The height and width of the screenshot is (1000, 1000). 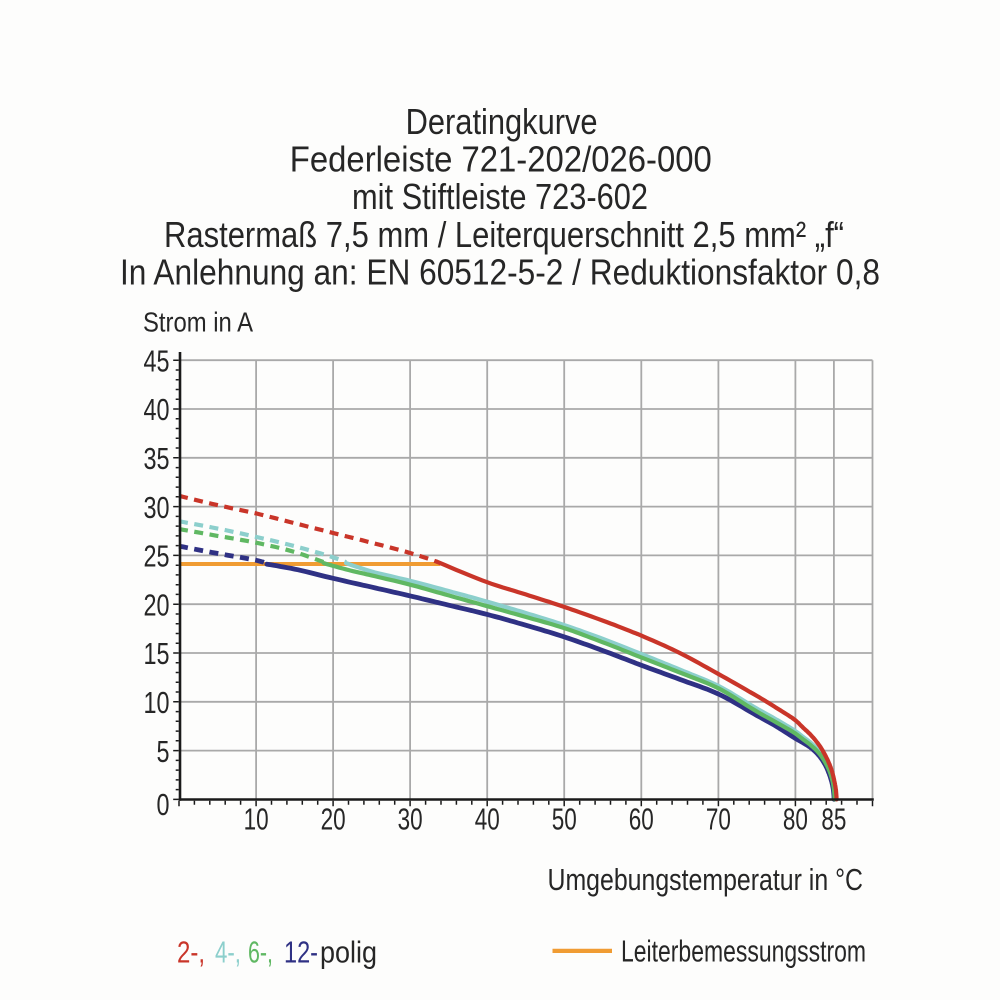 I want to click on svg-text: 80, so click(x=795, y=819).